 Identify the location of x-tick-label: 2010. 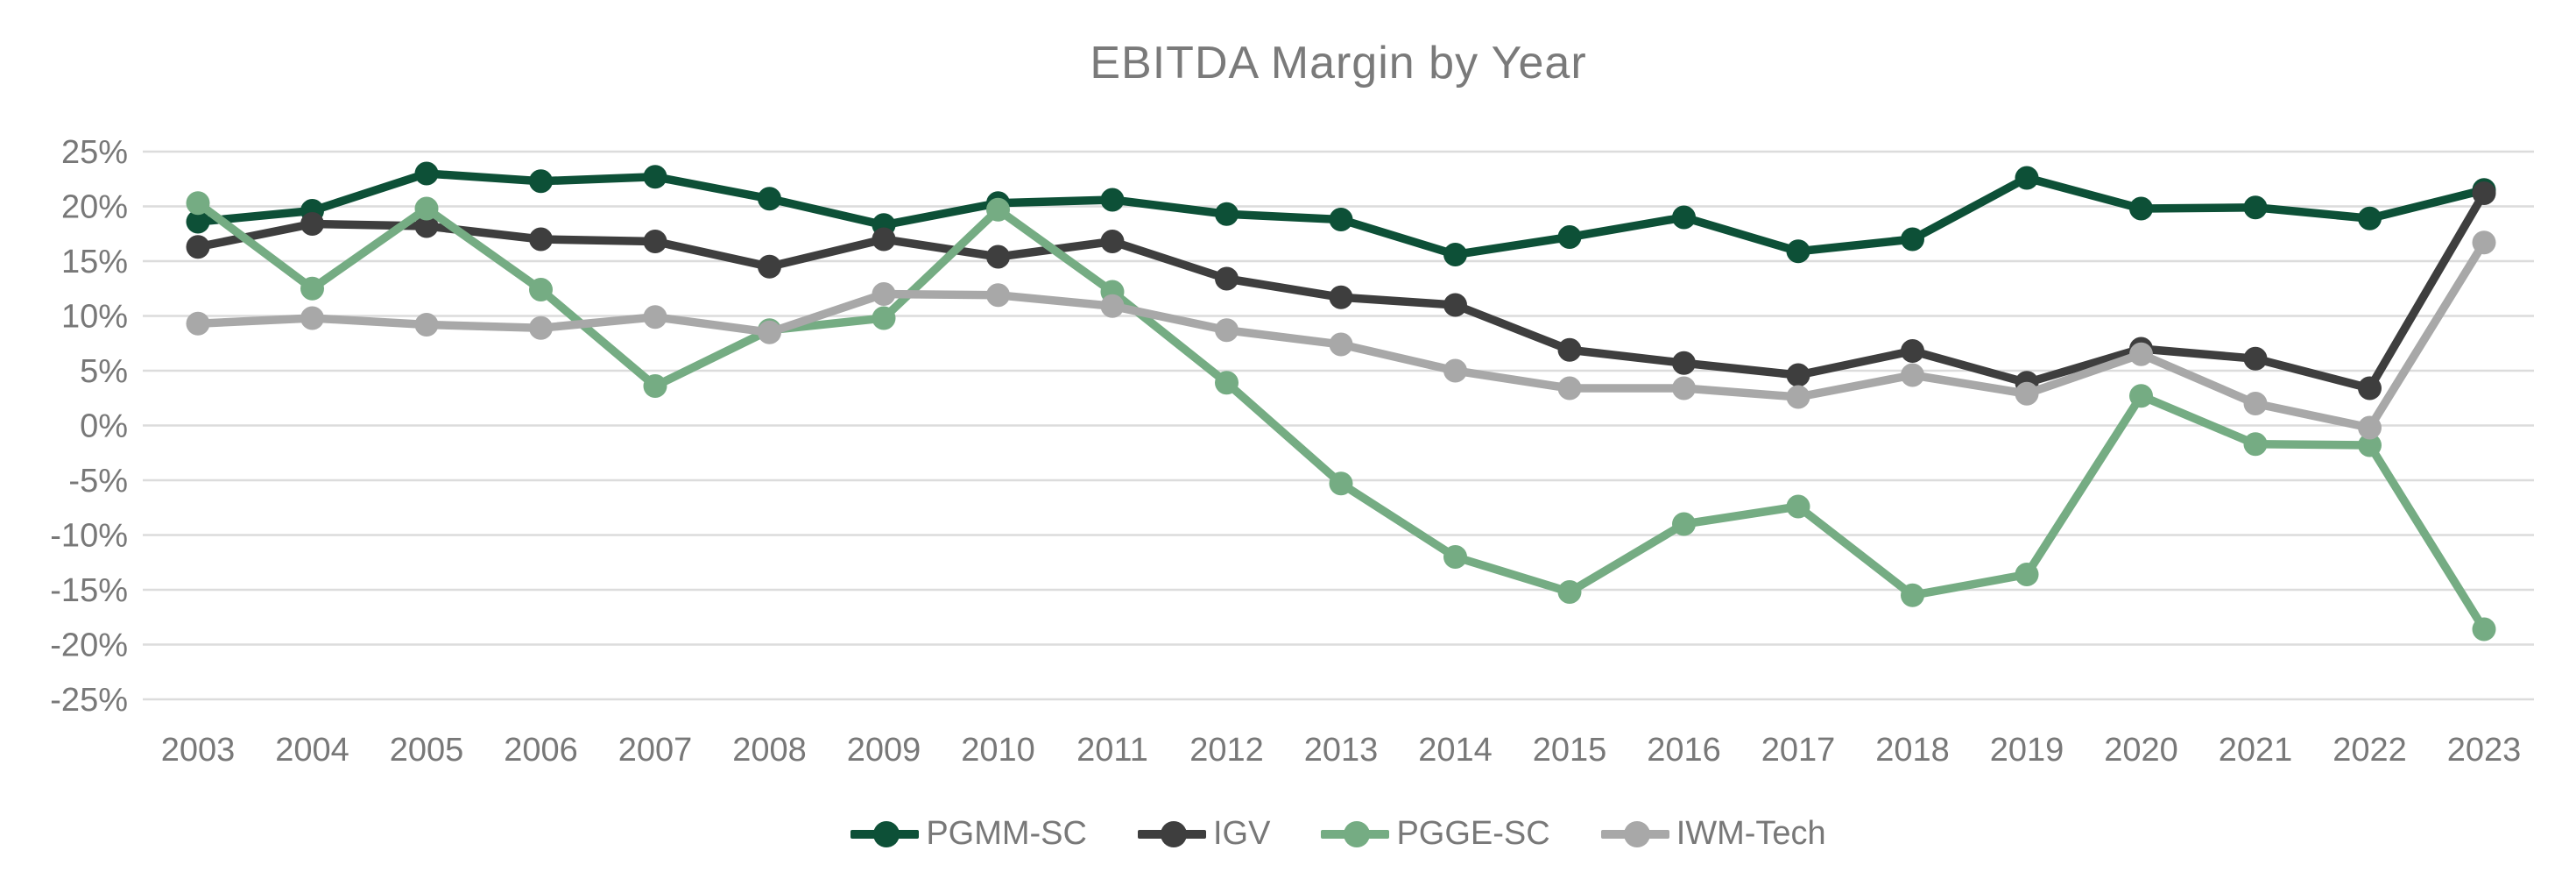
(998, 750).